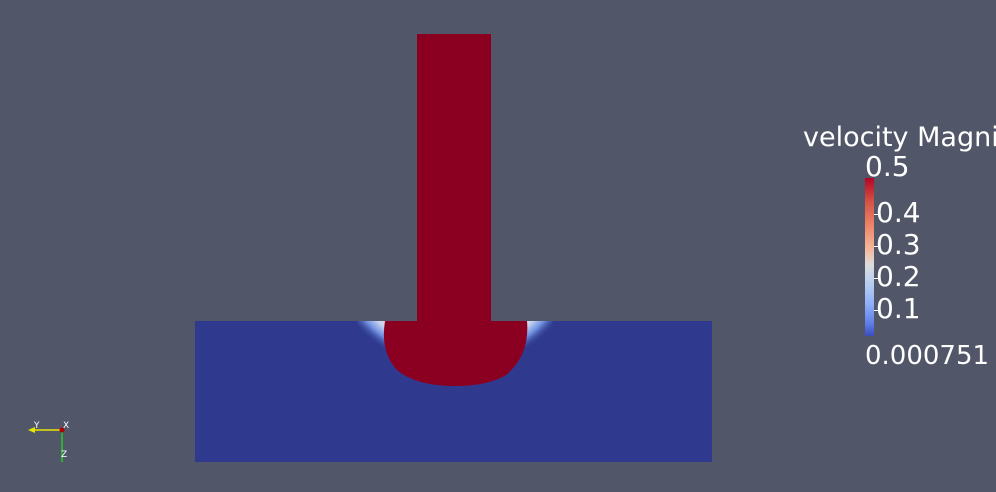 This screenshot has height=492, width=996. Describe the element at coordinates (899, 137) in the screenshot. I see `scalar-bar-title: velocity Magnitude` at that location.